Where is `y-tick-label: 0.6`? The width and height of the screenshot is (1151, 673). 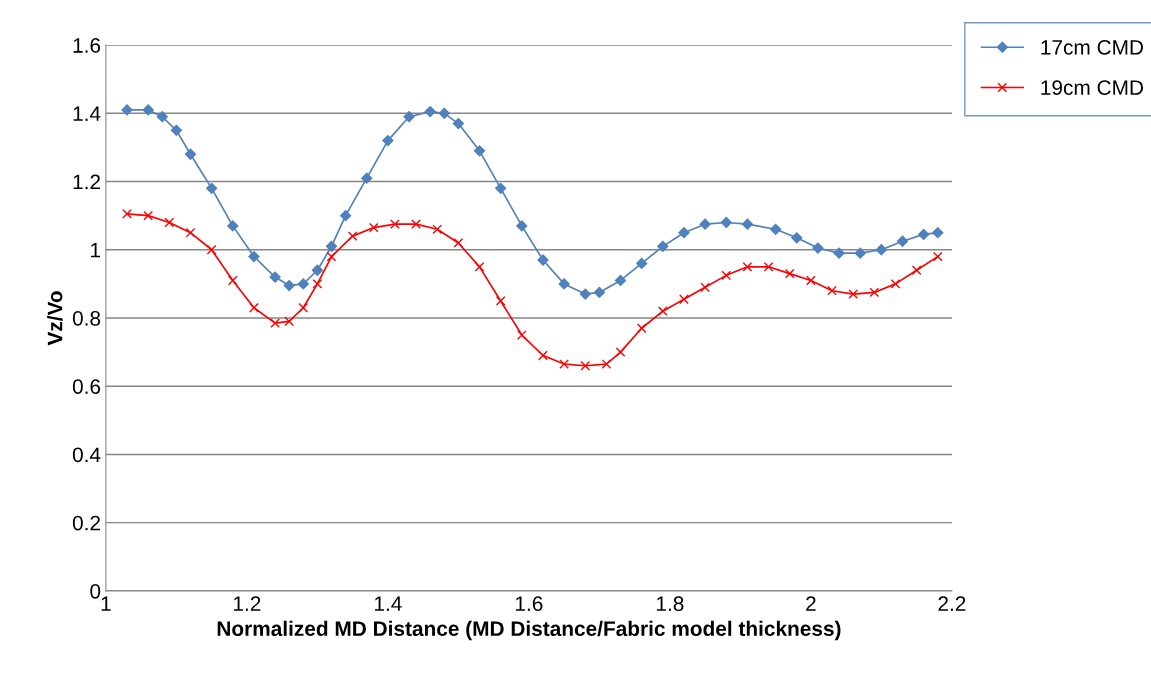
y-tick-label: 0.6 is located at coordinates (86, 386).